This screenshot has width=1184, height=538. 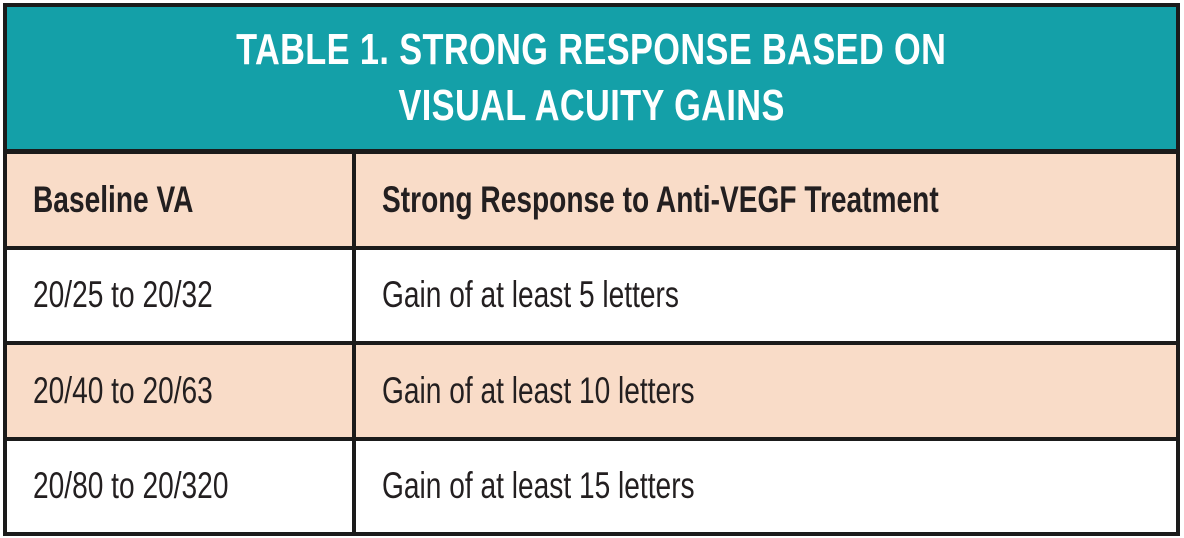 I want to click on cell-row1-response: Gain of at least 5 letters, so click(x=766, y=295).